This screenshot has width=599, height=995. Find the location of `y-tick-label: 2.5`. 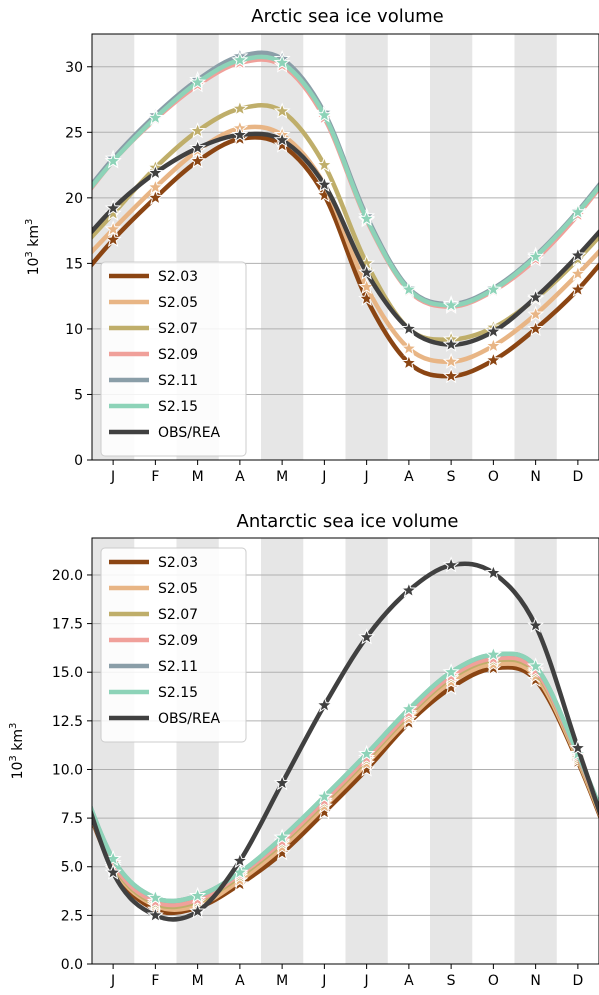

y-tick-label: 2.5 is located at coordinates (72, 916).